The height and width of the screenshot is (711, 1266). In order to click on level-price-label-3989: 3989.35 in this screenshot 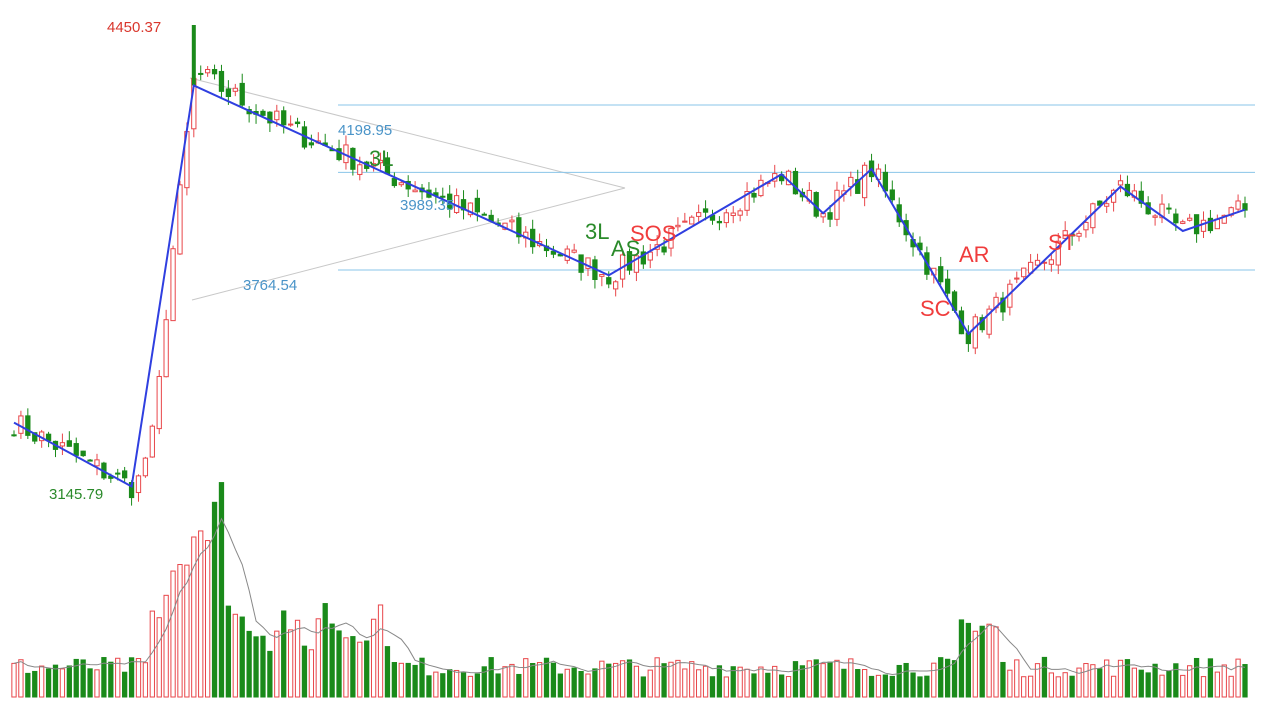, I will do `click(427, 205)`.